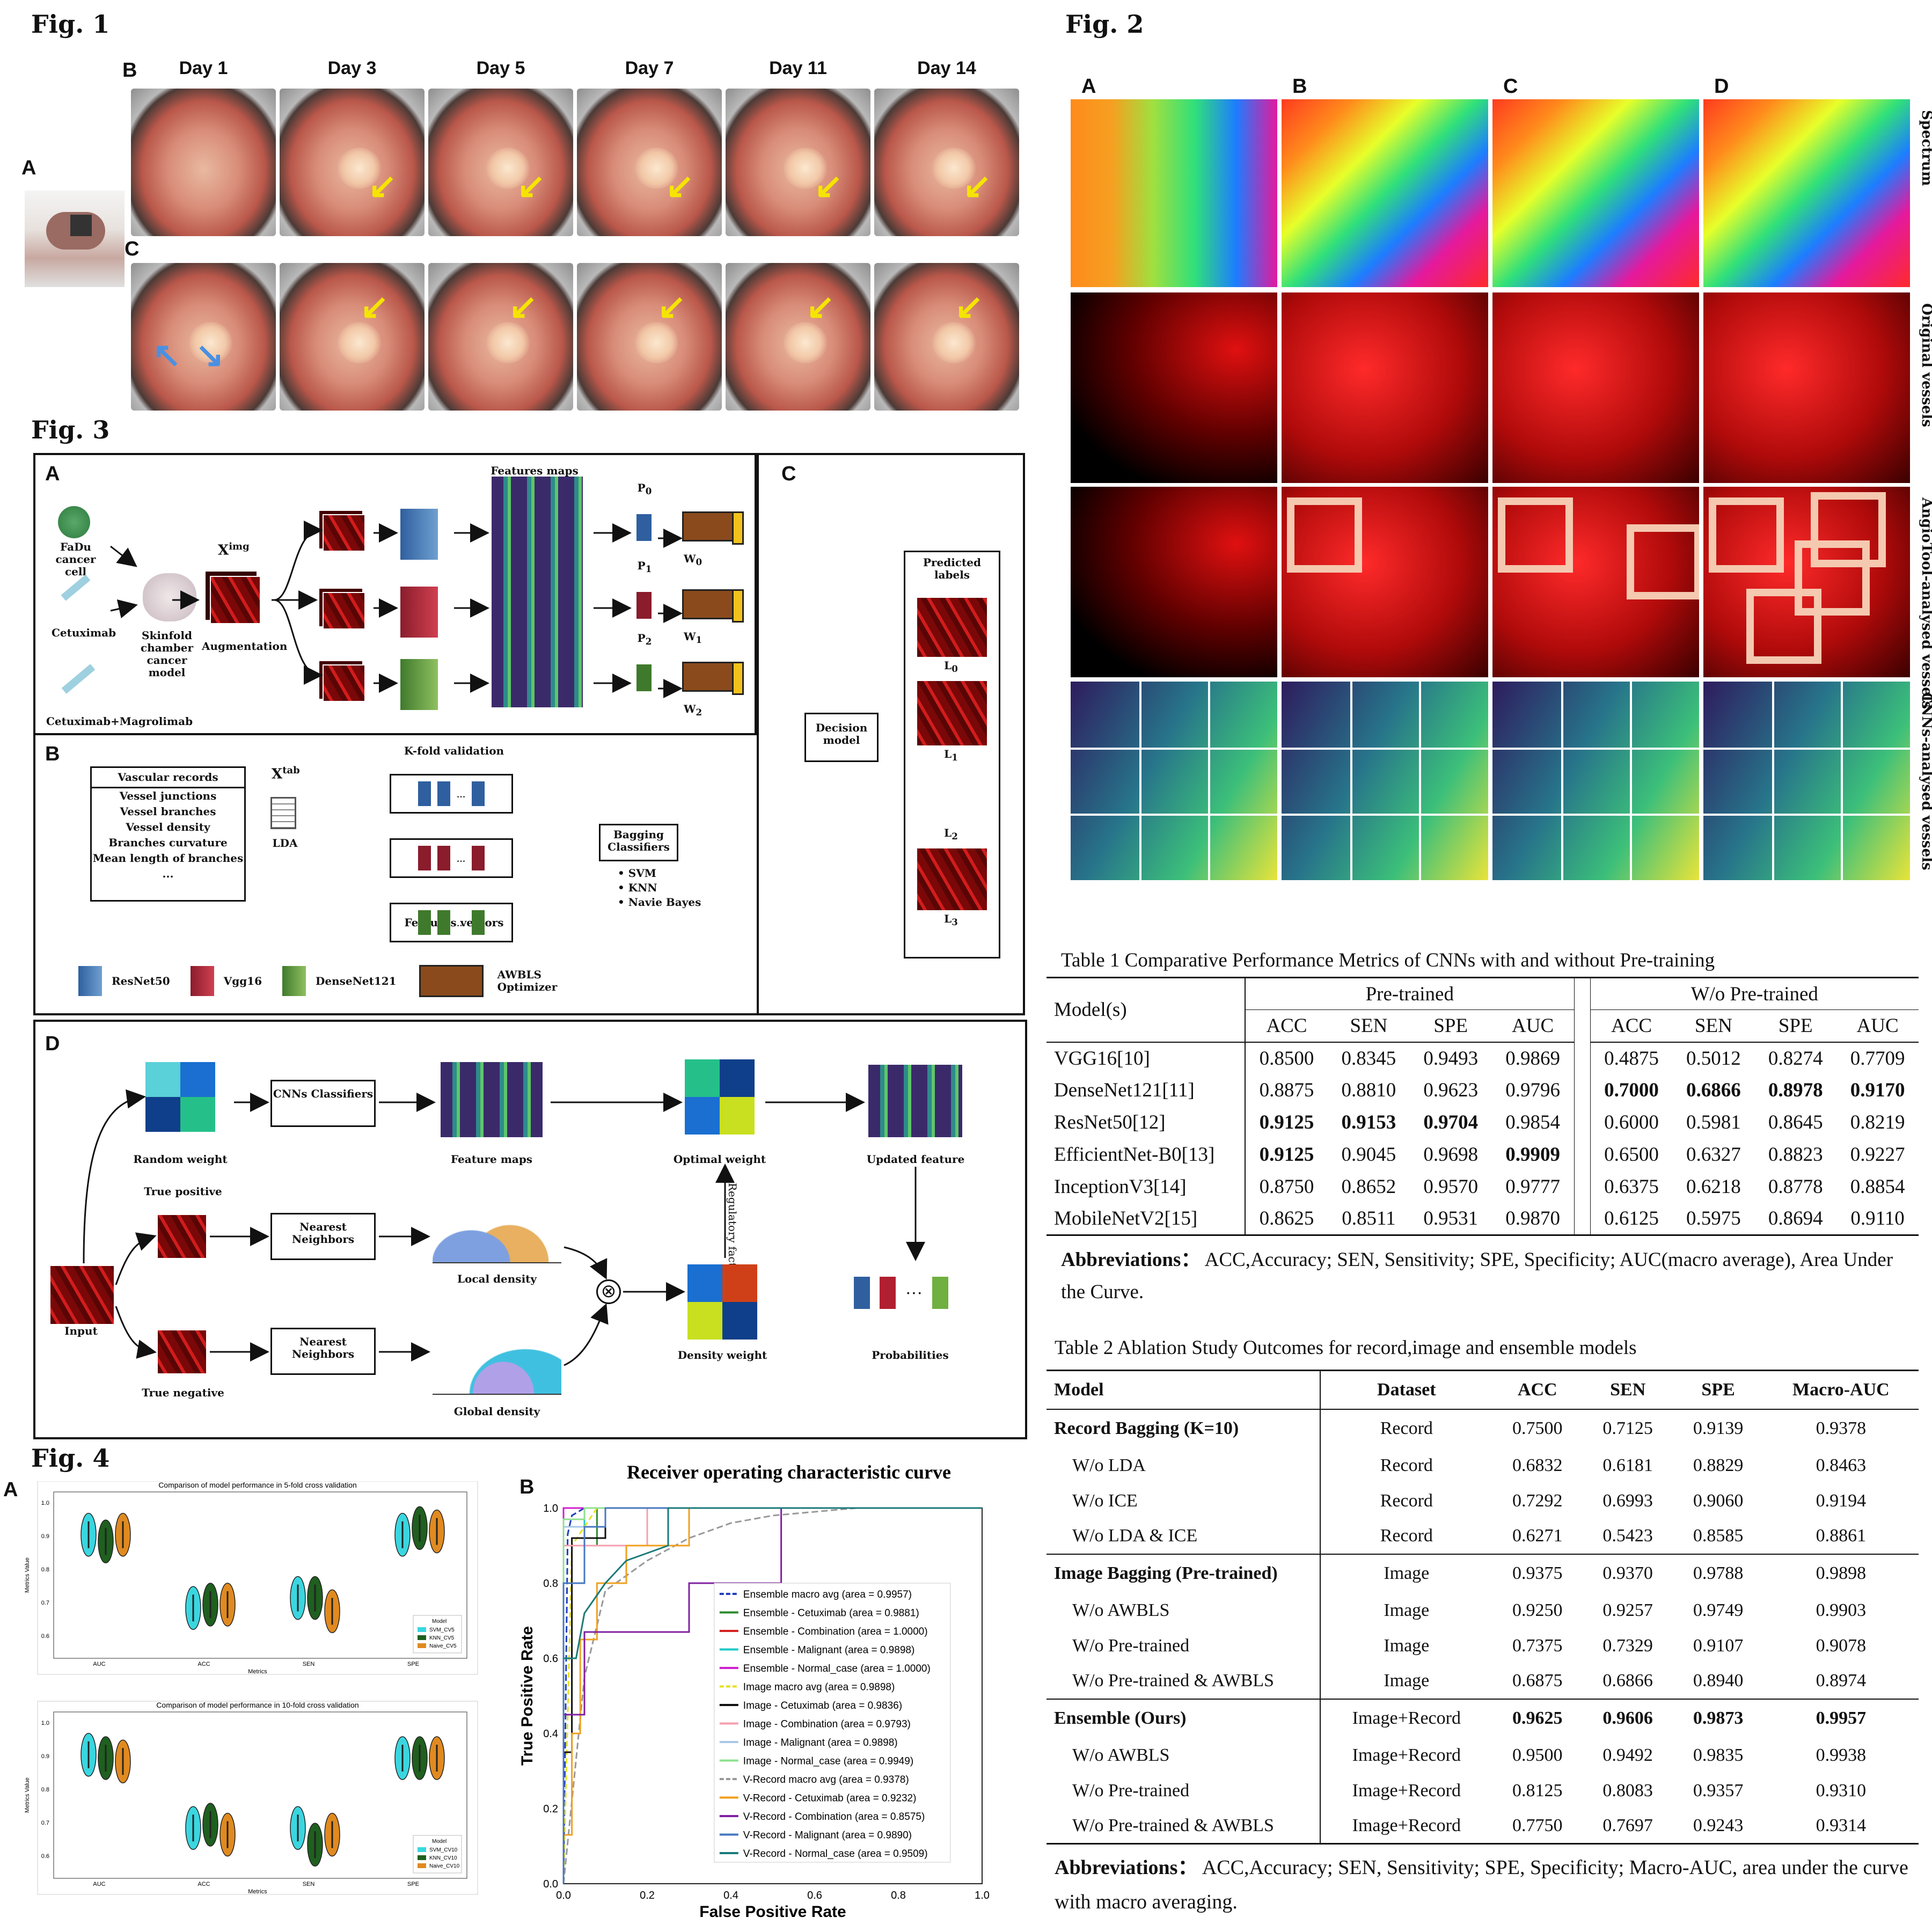  Describe the element at coordinates (1718, 1718) in the screenshot. I see `t2-cell: 0.9873` at that location.